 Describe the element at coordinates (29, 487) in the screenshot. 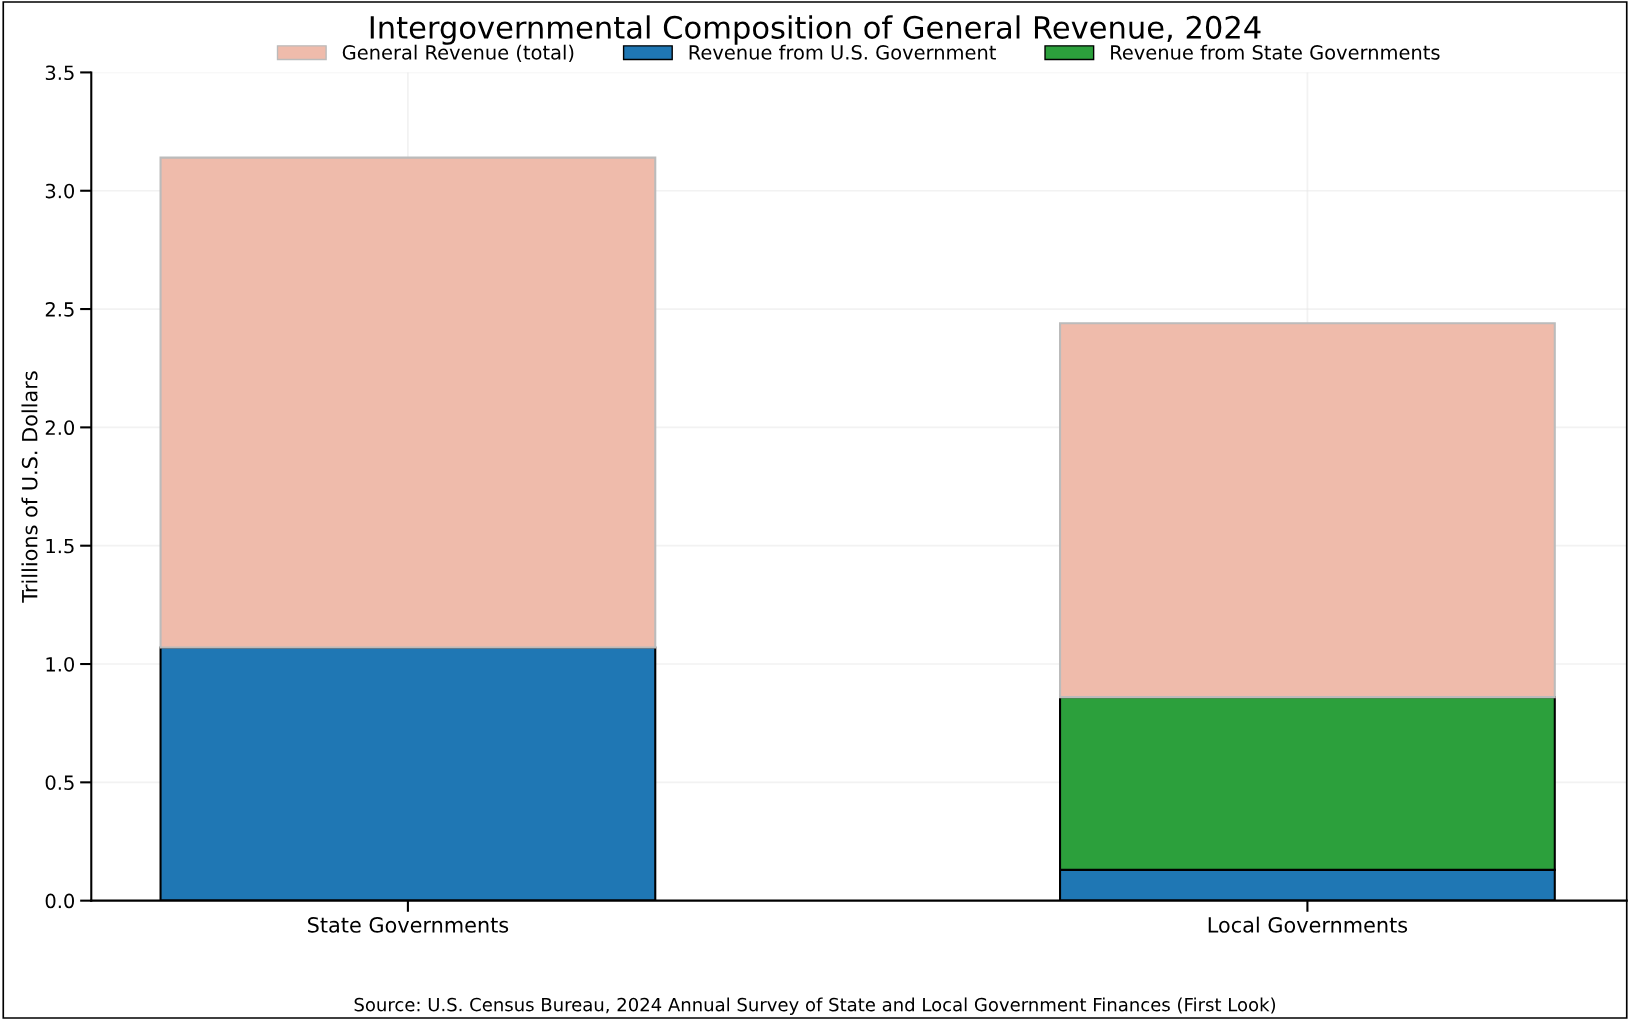

I see `y-axis-title: Trillions of U.S. Dollars` at that location.